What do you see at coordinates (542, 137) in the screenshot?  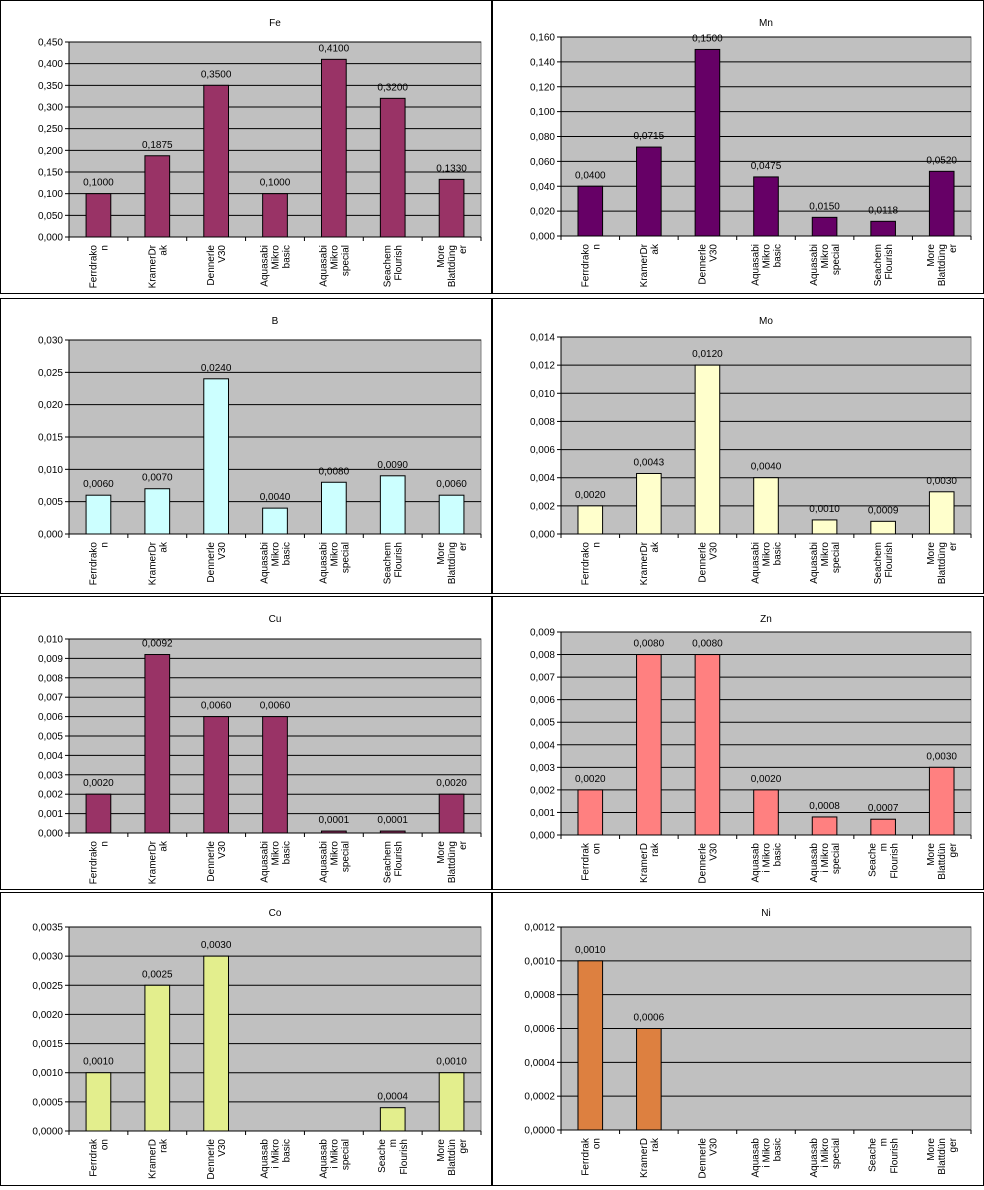 I see `mn-y-tick-label: 0,080` at bounding box center [542, 137].